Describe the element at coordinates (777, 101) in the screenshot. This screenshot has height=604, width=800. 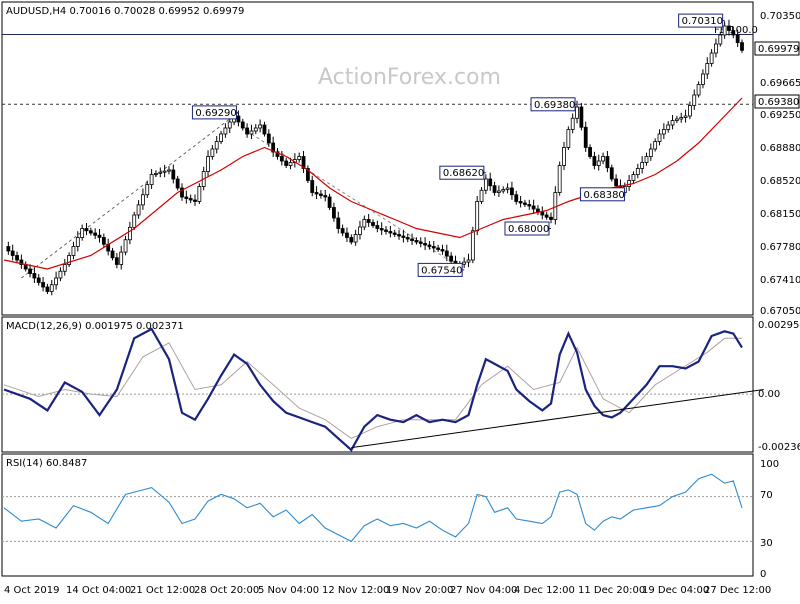
I see `level-price-tag: 0.69380` at that location.